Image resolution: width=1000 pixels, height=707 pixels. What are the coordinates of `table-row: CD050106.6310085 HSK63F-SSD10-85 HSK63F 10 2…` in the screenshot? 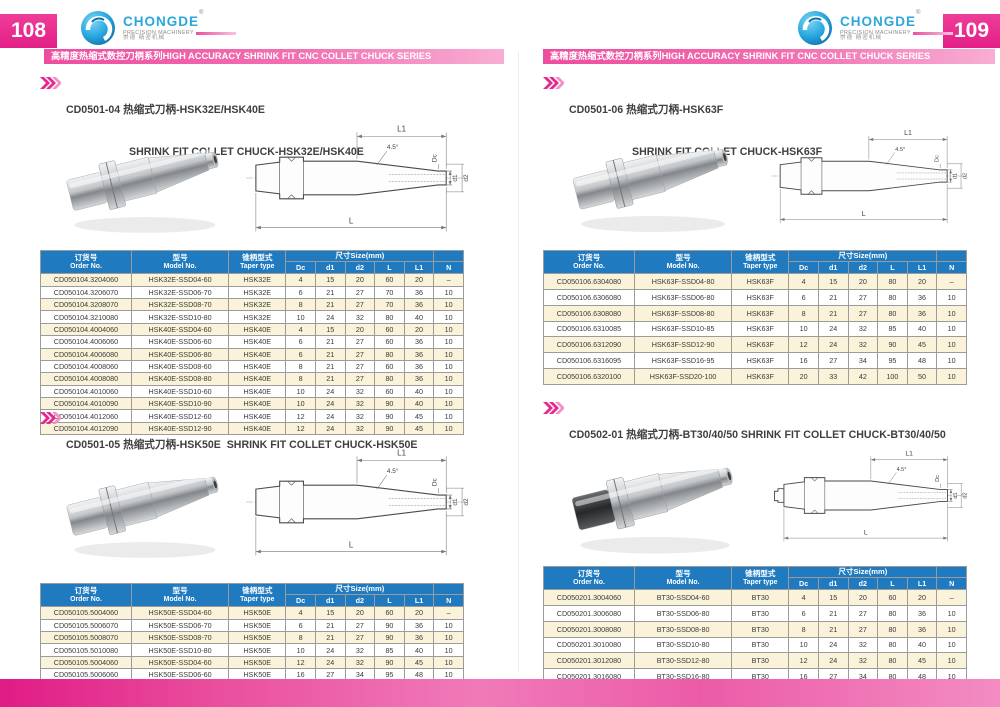 It's located at (755, 329).